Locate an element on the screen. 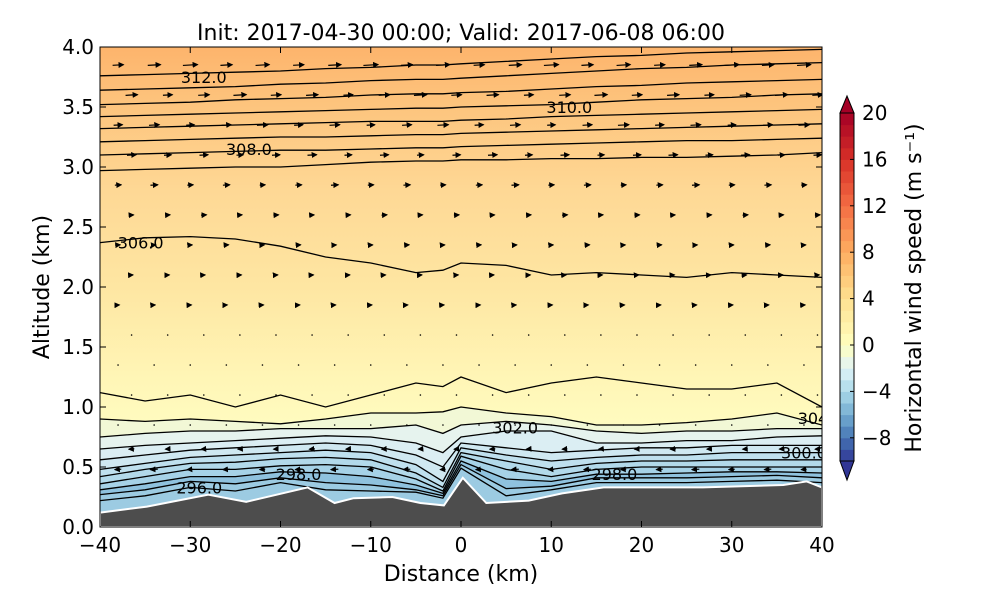 This screenshot has height=604, width=1000. colorbar-extend-max is located at coordinates (847, 104).